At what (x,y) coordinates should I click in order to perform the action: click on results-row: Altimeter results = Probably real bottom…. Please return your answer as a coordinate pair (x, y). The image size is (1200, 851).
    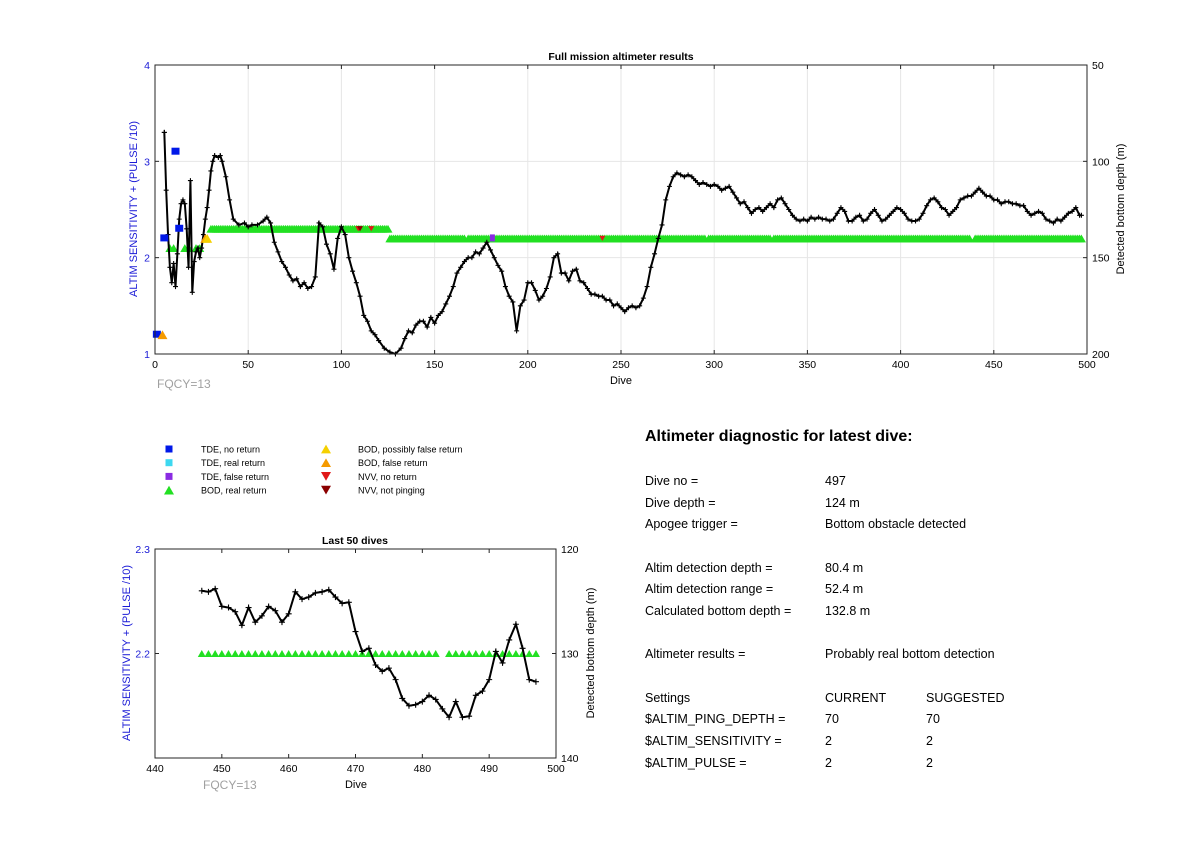
    Looking at the image, I should click on (905, 655).